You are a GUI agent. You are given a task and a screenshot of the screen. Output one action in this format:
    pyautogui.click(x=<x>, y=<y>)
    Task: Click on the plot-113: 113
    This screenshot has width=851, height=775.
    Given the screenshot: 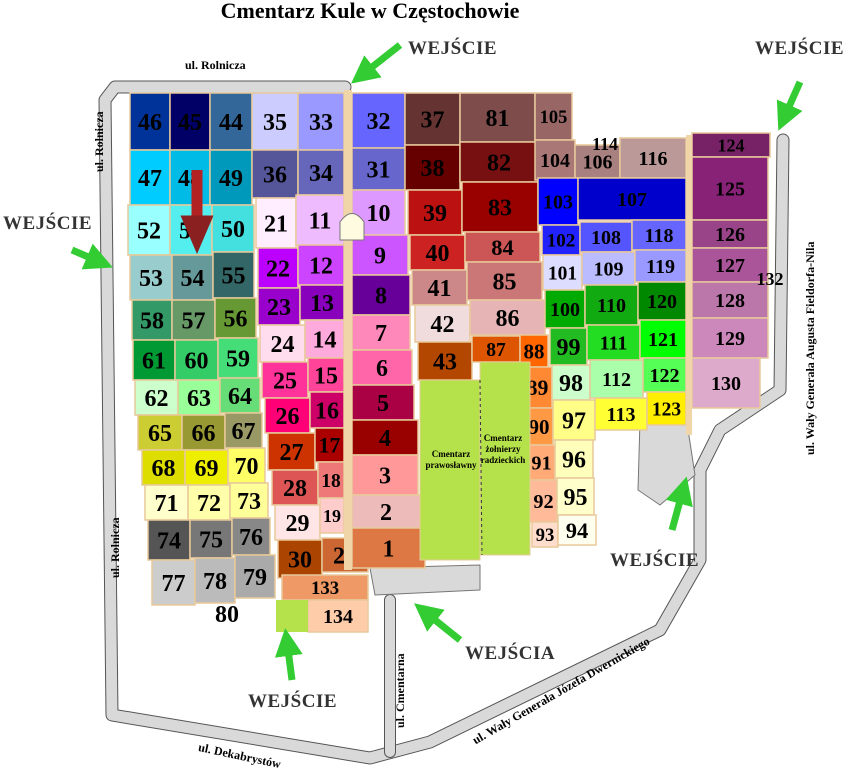 What is the action you would take?
    pyautogui.click(x=621, y=414)
    